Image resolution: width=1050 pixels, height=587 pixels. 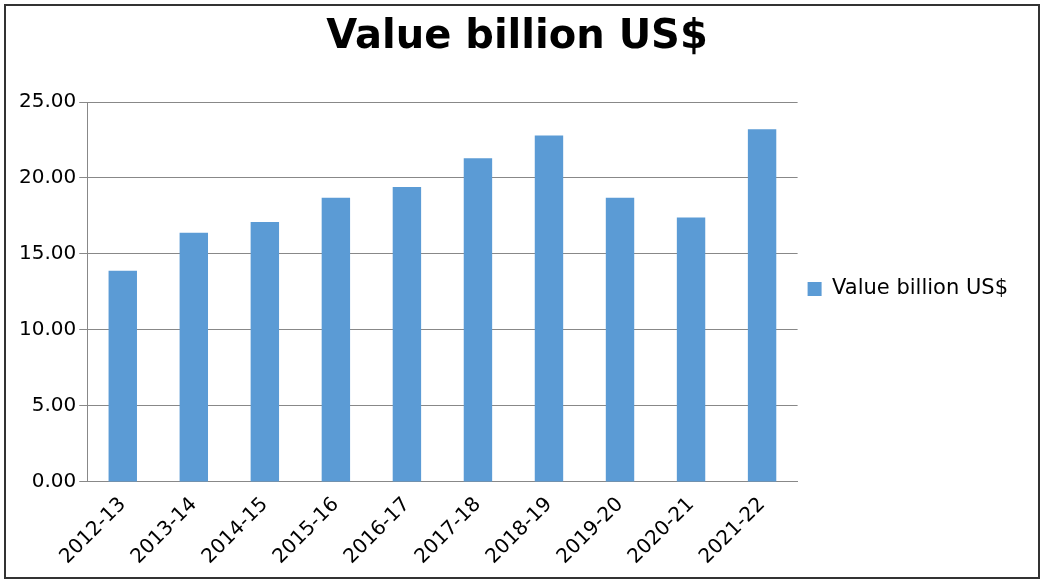 What do you see at coordinates (47, 252) in the screenshot?
I see `y-tick-label: 15.00` at bounding box center [47, 252].